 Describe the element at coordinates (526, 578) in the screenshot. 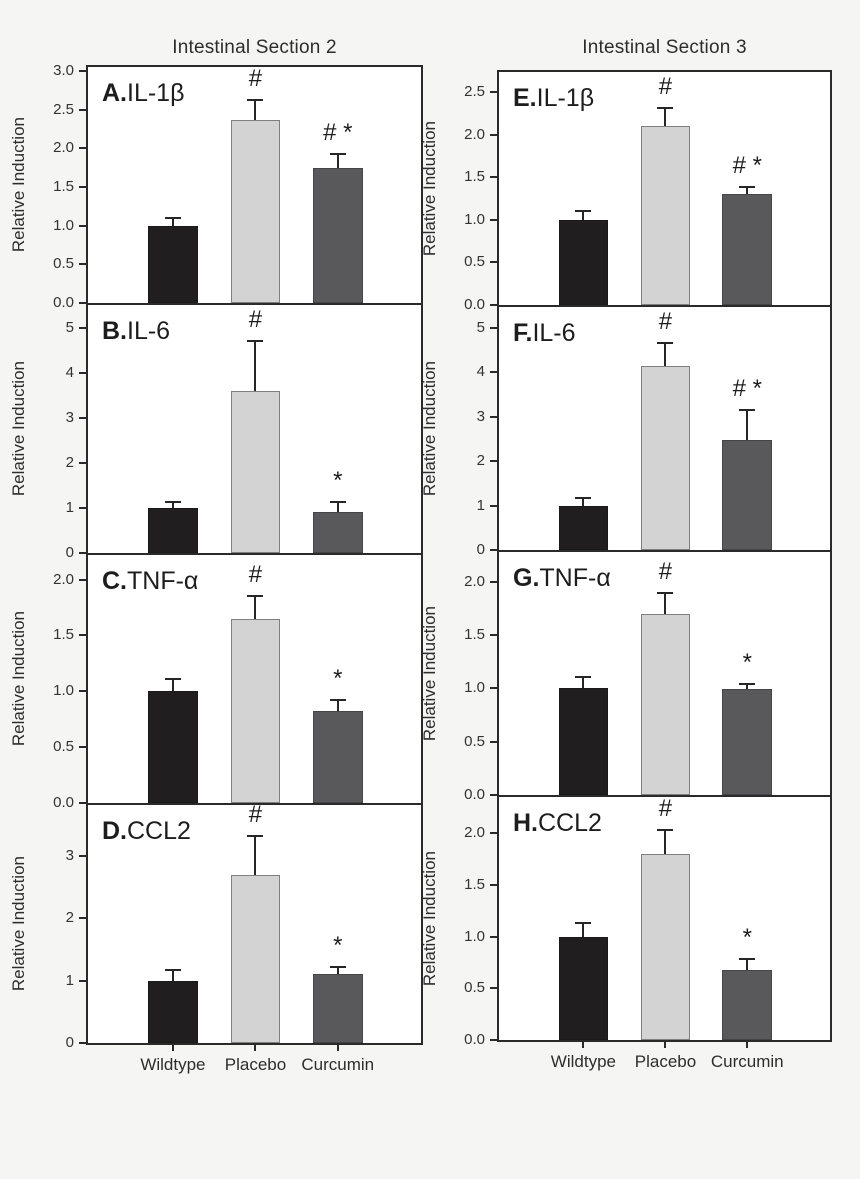

I see `panel-letter: G.` at that location.